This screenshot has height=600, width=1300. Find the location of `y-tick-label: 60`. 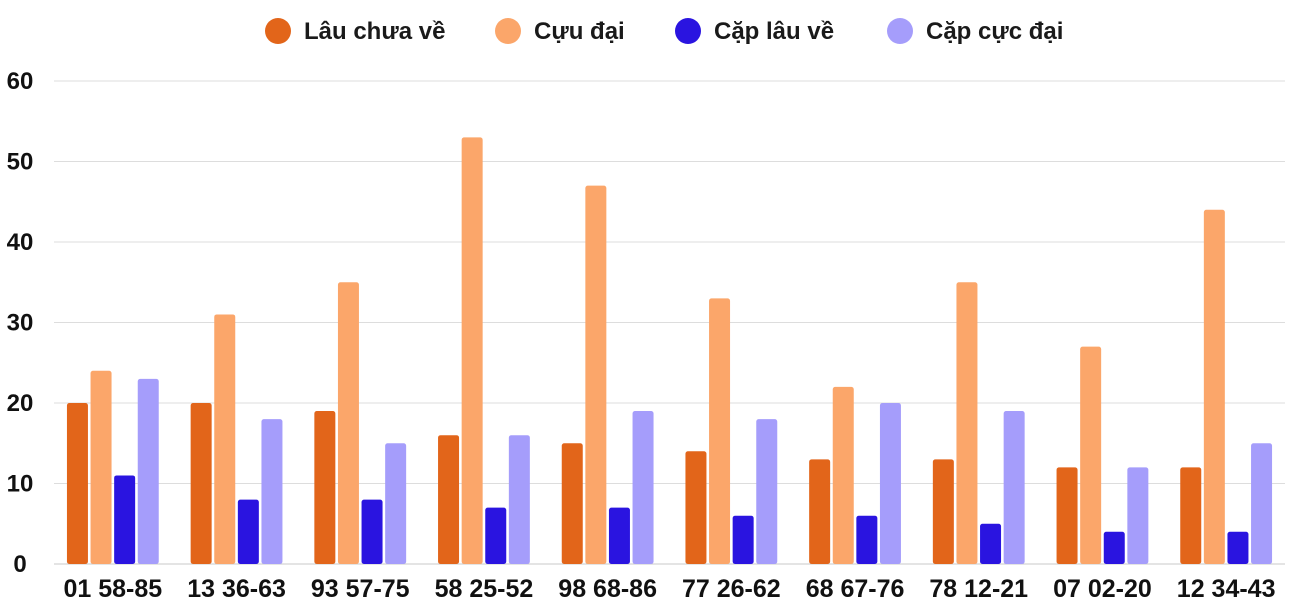

y-tick-label: 60 is located at coordinates (20, 81).